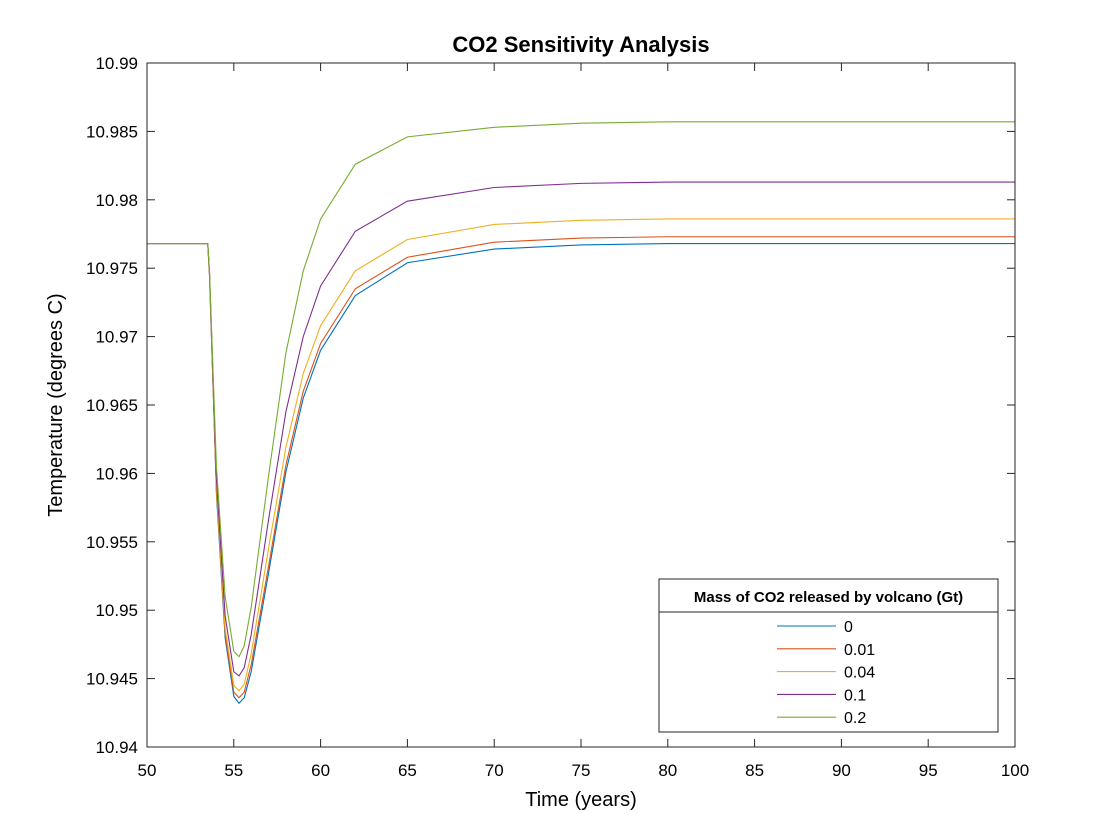 This screenshot has width=1120, height=840. I want to click on x-tick-label: 65, so click(407, 770).